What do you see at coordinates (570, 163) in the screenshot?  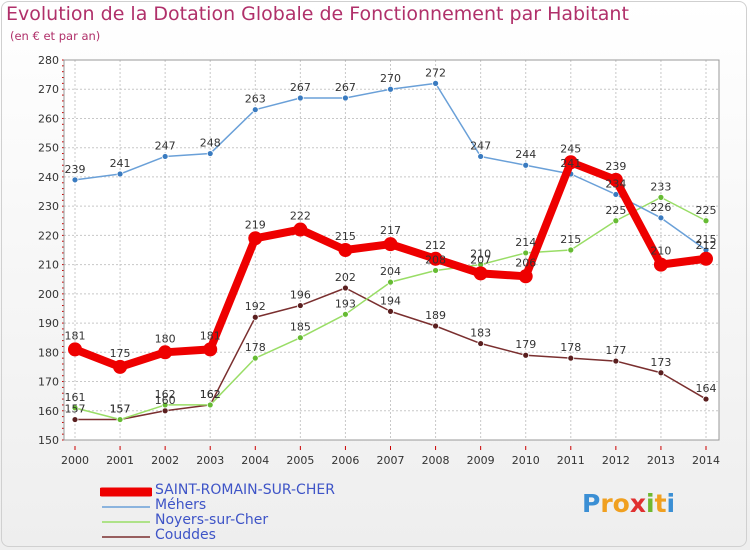 I see `data-label: 241` at bounding box center [570, 163].